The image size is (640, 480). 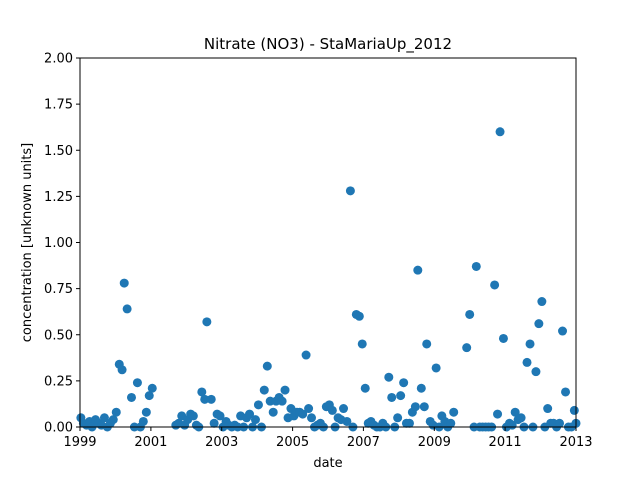 I want to click on y-tick-label: 1.50, so click(x=58, y=151).